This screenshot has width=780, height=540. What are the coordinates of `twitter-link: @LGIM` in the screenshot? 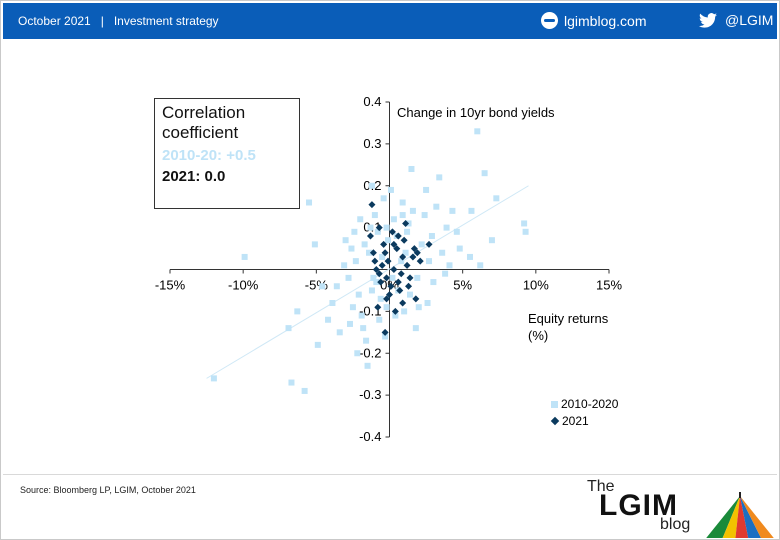 It's located at (736, 20).